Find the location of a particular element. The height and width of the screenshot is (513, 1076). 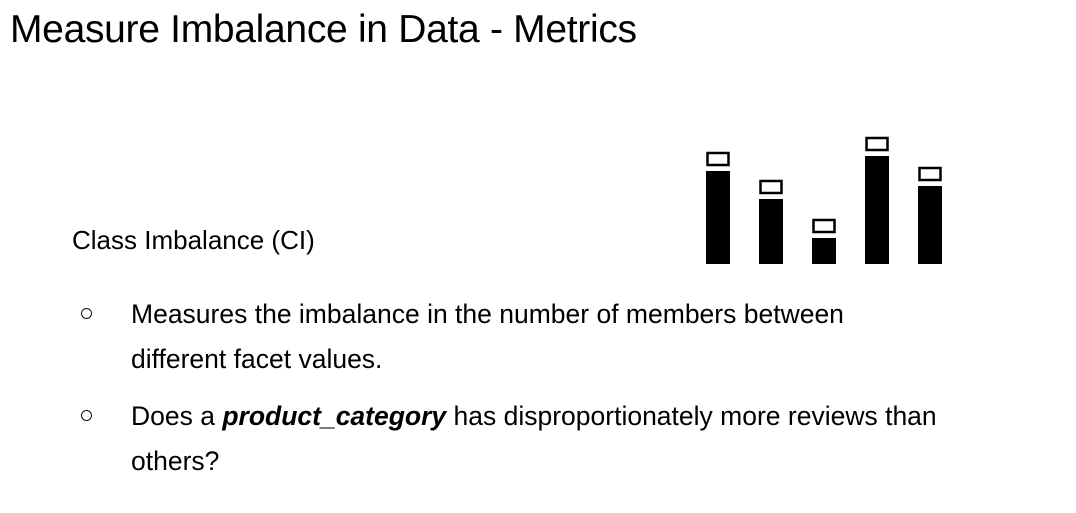

bullet-2-line-2: others? is located at coordinates (175, 461).